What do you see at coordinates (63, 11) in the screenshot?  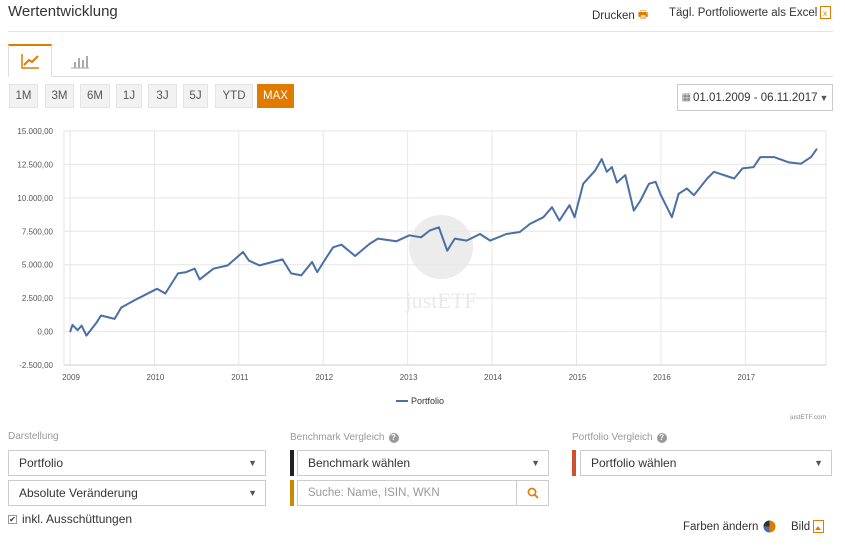 I see `page-title: Wertentwicklung` at bounding box center [63, 11].